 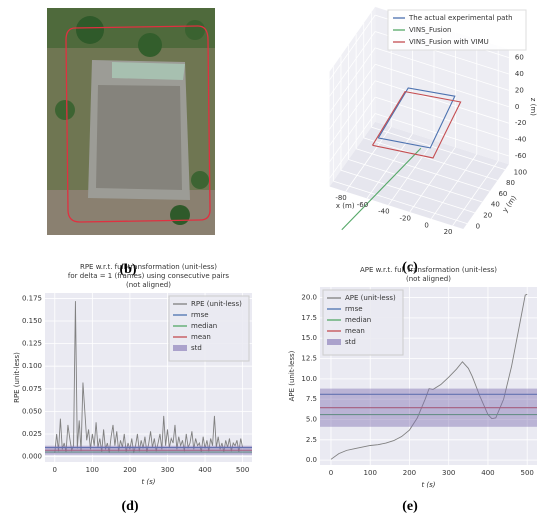 I want to click on y-tick-label: 0.025, so click(x=32, y=434).